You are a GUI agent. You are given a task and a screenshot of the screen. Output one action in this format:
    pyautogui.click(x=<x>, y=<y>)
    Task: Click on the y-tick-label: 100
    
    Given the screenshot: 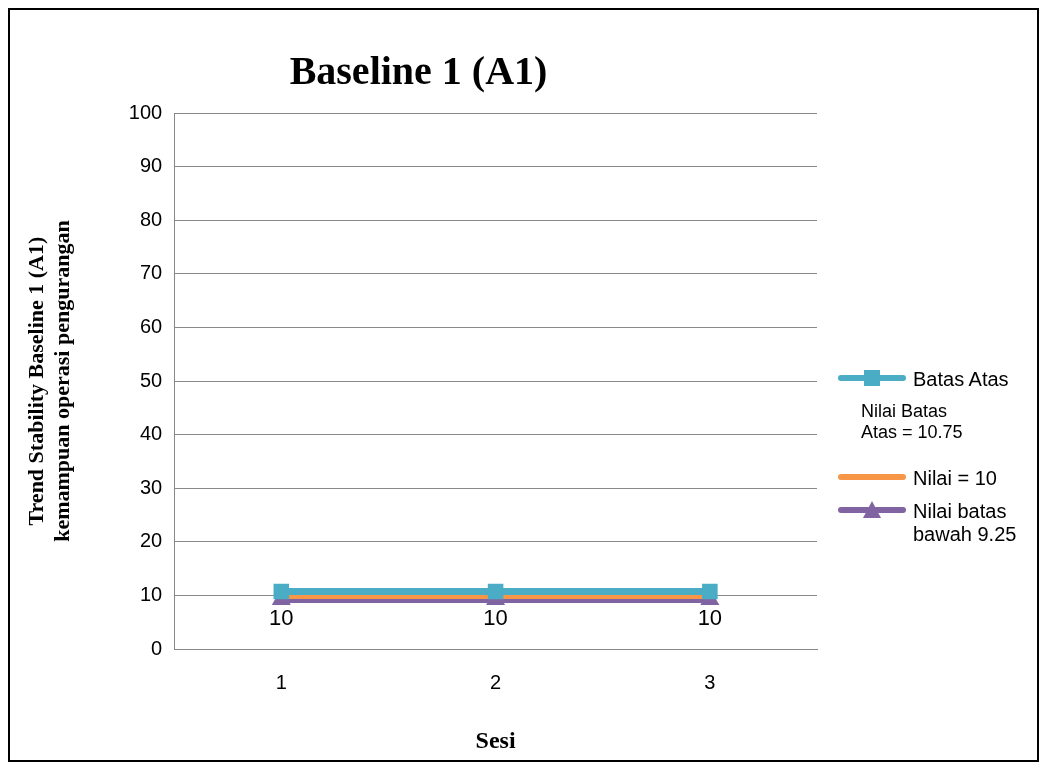 What is the action you would take?
    pyautogui.click(x=145, y=111)
    